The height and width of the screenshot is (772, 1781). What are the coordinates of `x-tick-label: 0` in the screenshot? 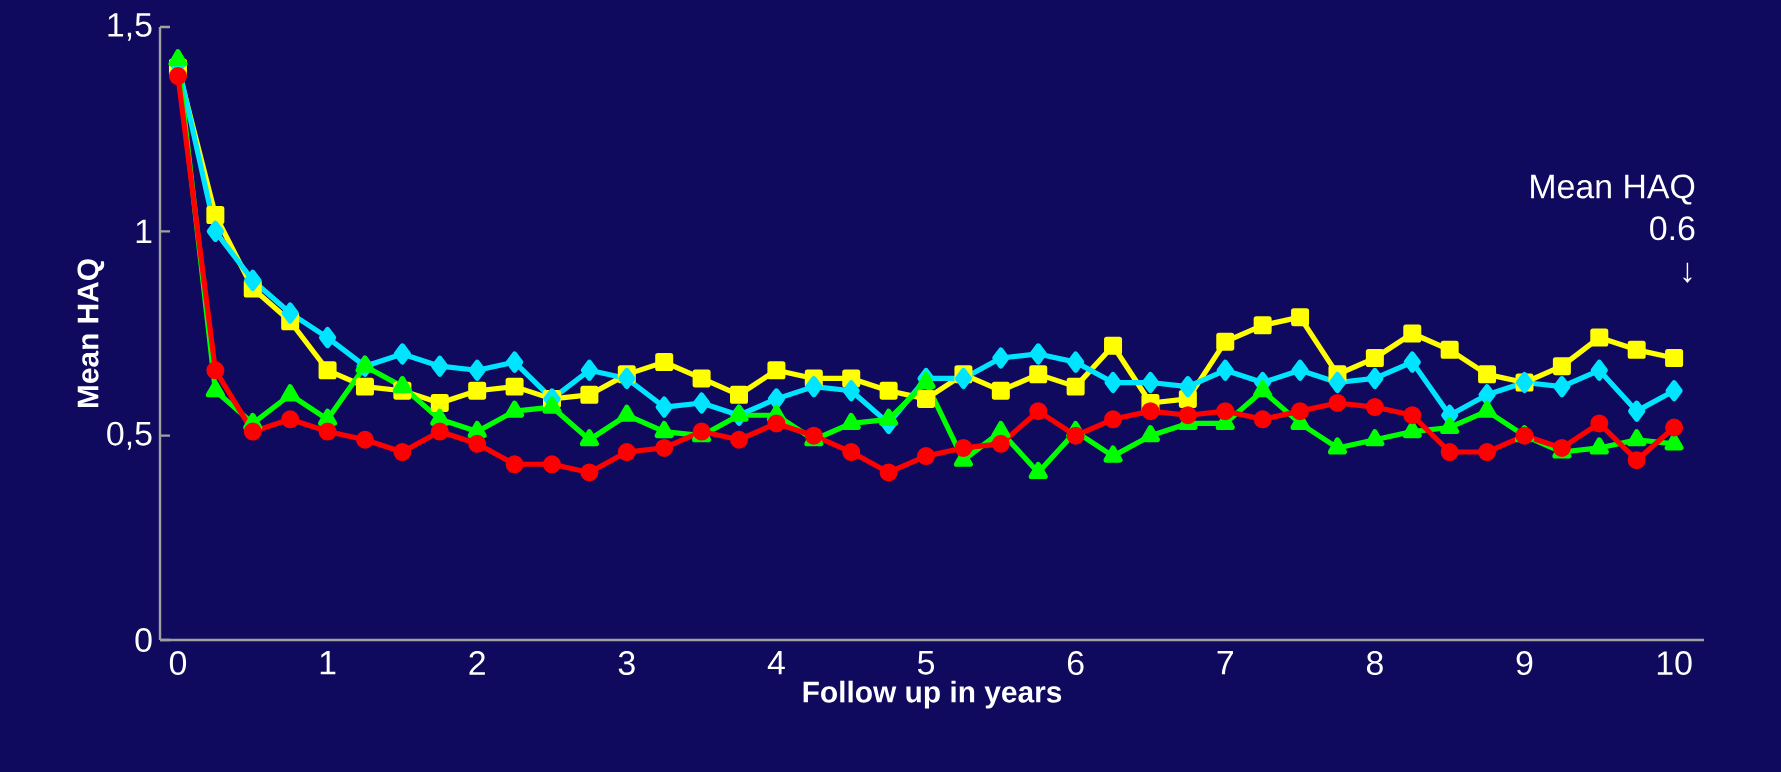 It's located at (178, 663).